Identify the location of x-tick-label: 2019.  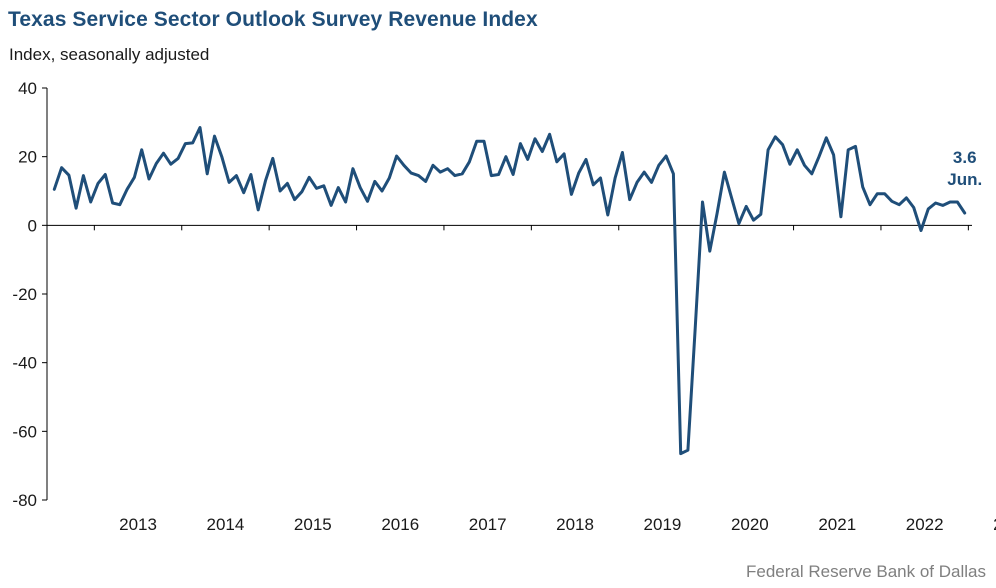
(663, 524).